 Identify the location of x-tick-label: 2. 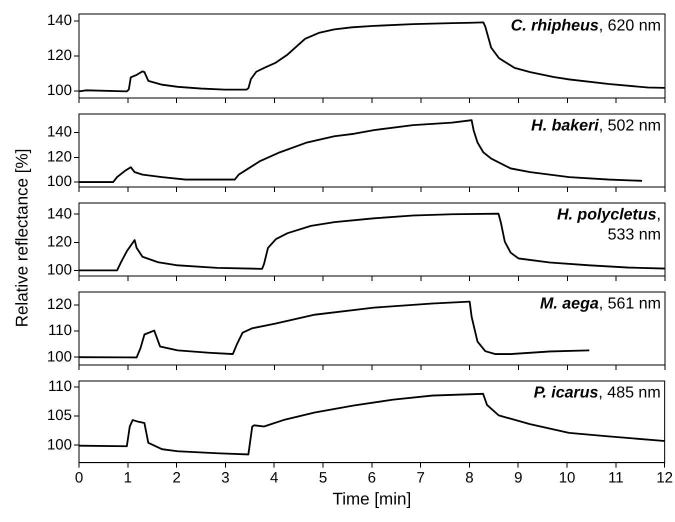
(176, 478).